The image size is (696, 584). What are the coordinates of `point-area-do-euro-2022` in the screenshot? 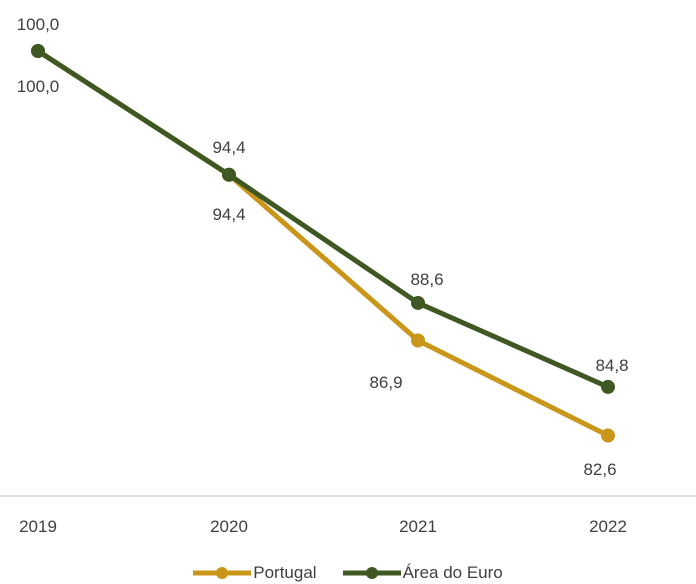 It's located at (608, 386).